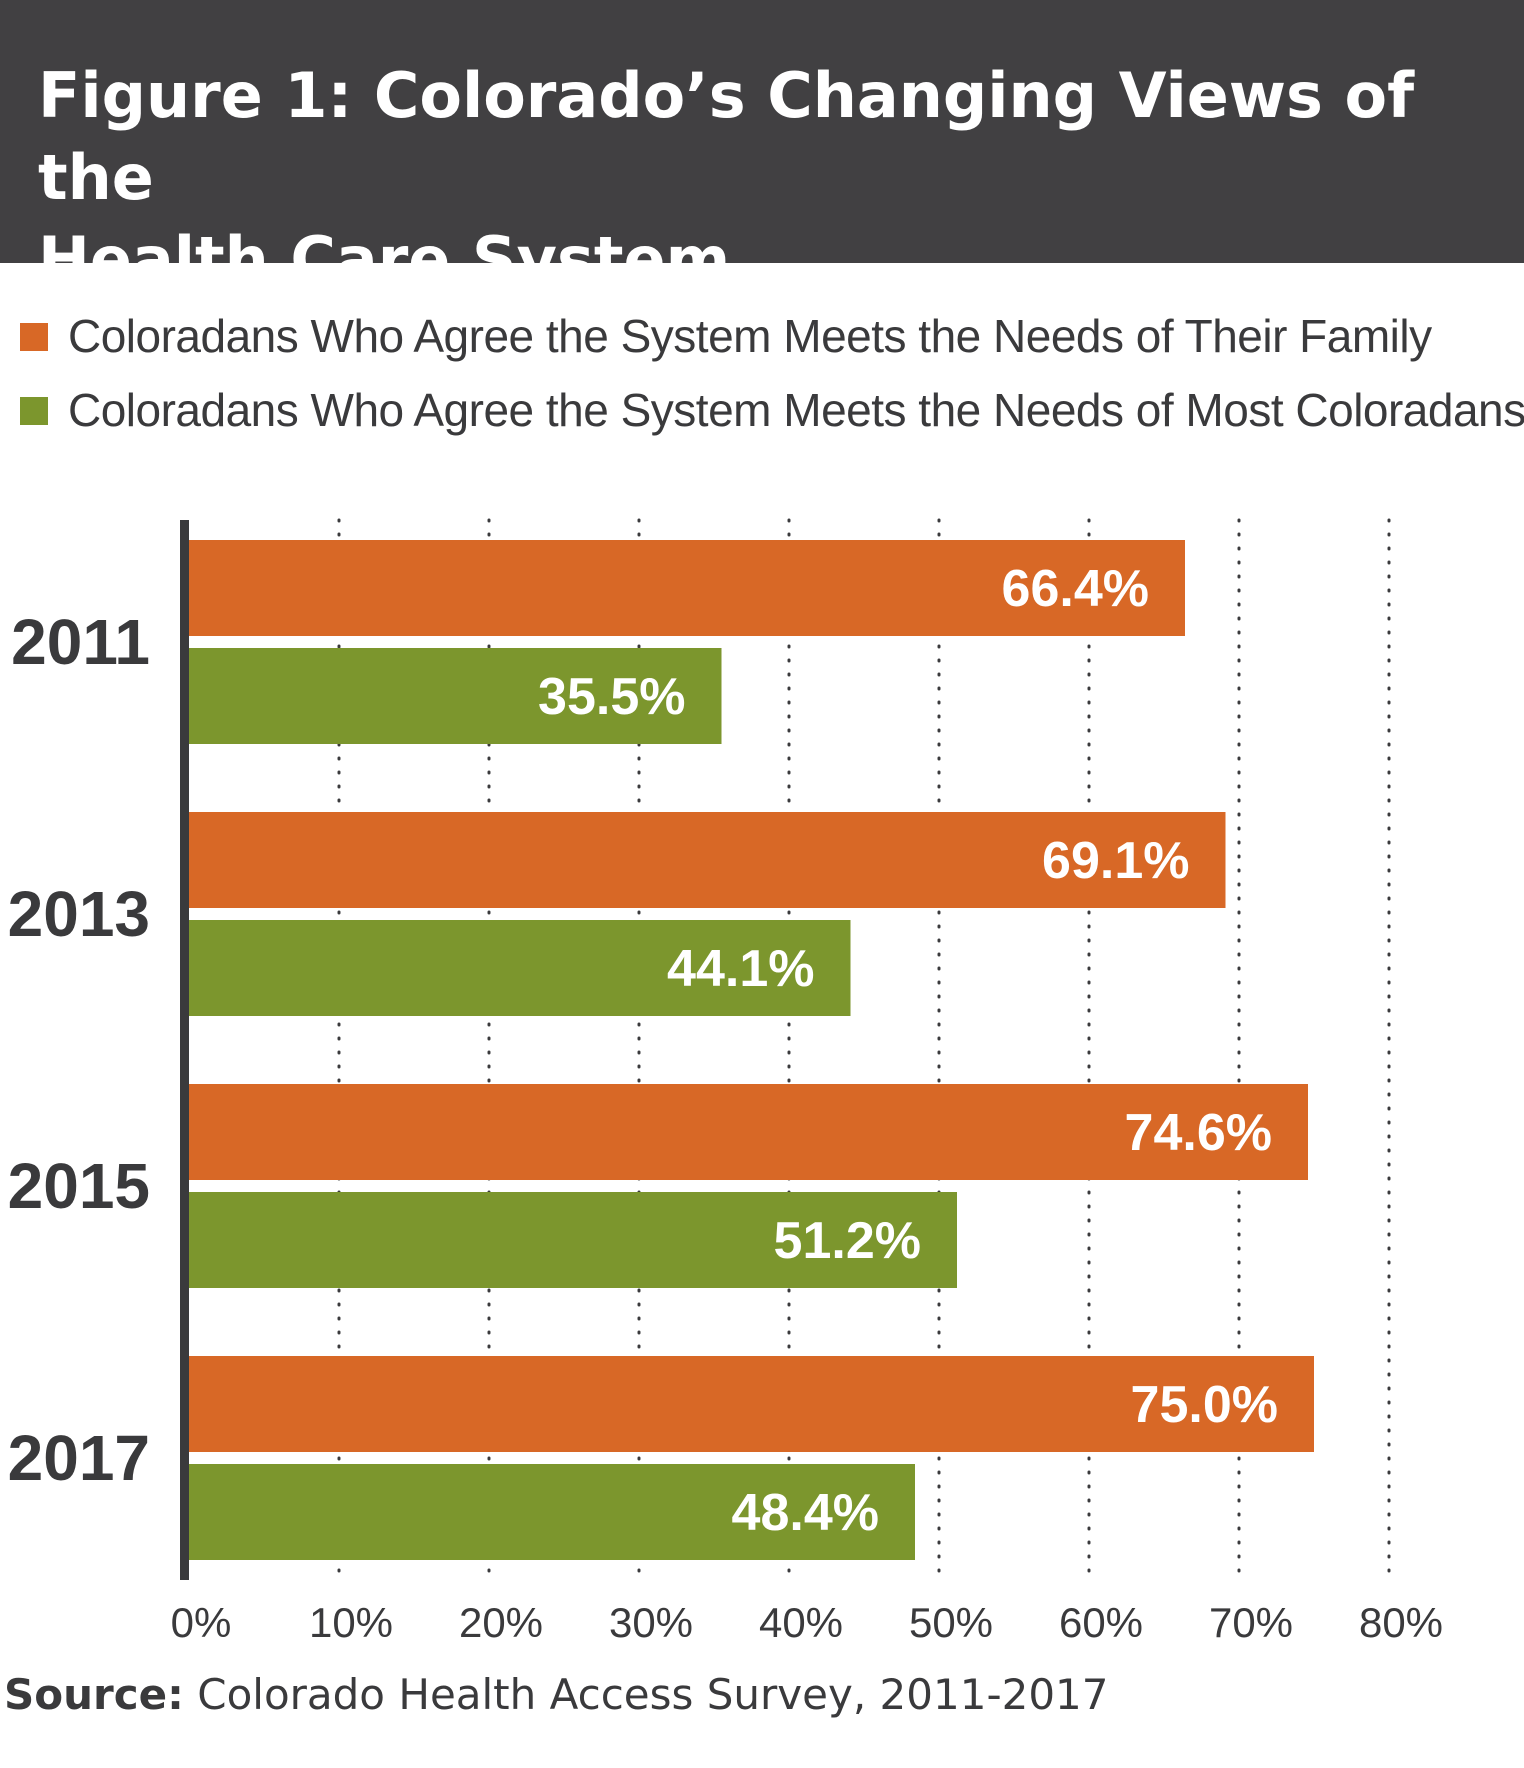 The width and height of the screenshot is (1524, 1768). What do you see at coordinates (34, 337) in the screenshot?
I see `legend-swatch-family` at bounding box center [34, 337].